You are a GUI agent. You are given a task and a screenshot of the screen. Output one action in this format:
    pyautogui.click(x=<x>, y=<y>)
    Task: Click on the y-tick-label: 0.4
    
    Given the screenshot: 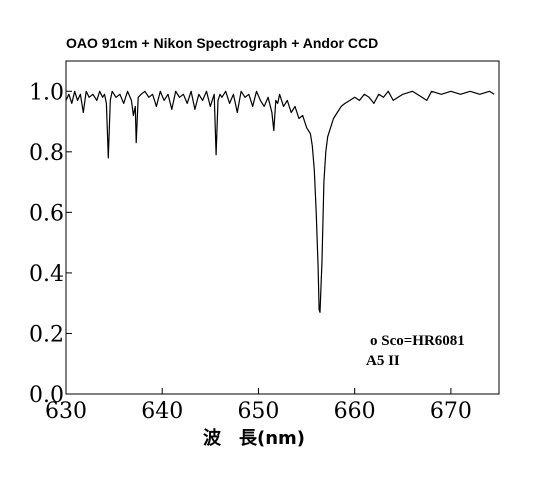 What is the action you would take?
    pyautogui.click(x=46, y=274)
    